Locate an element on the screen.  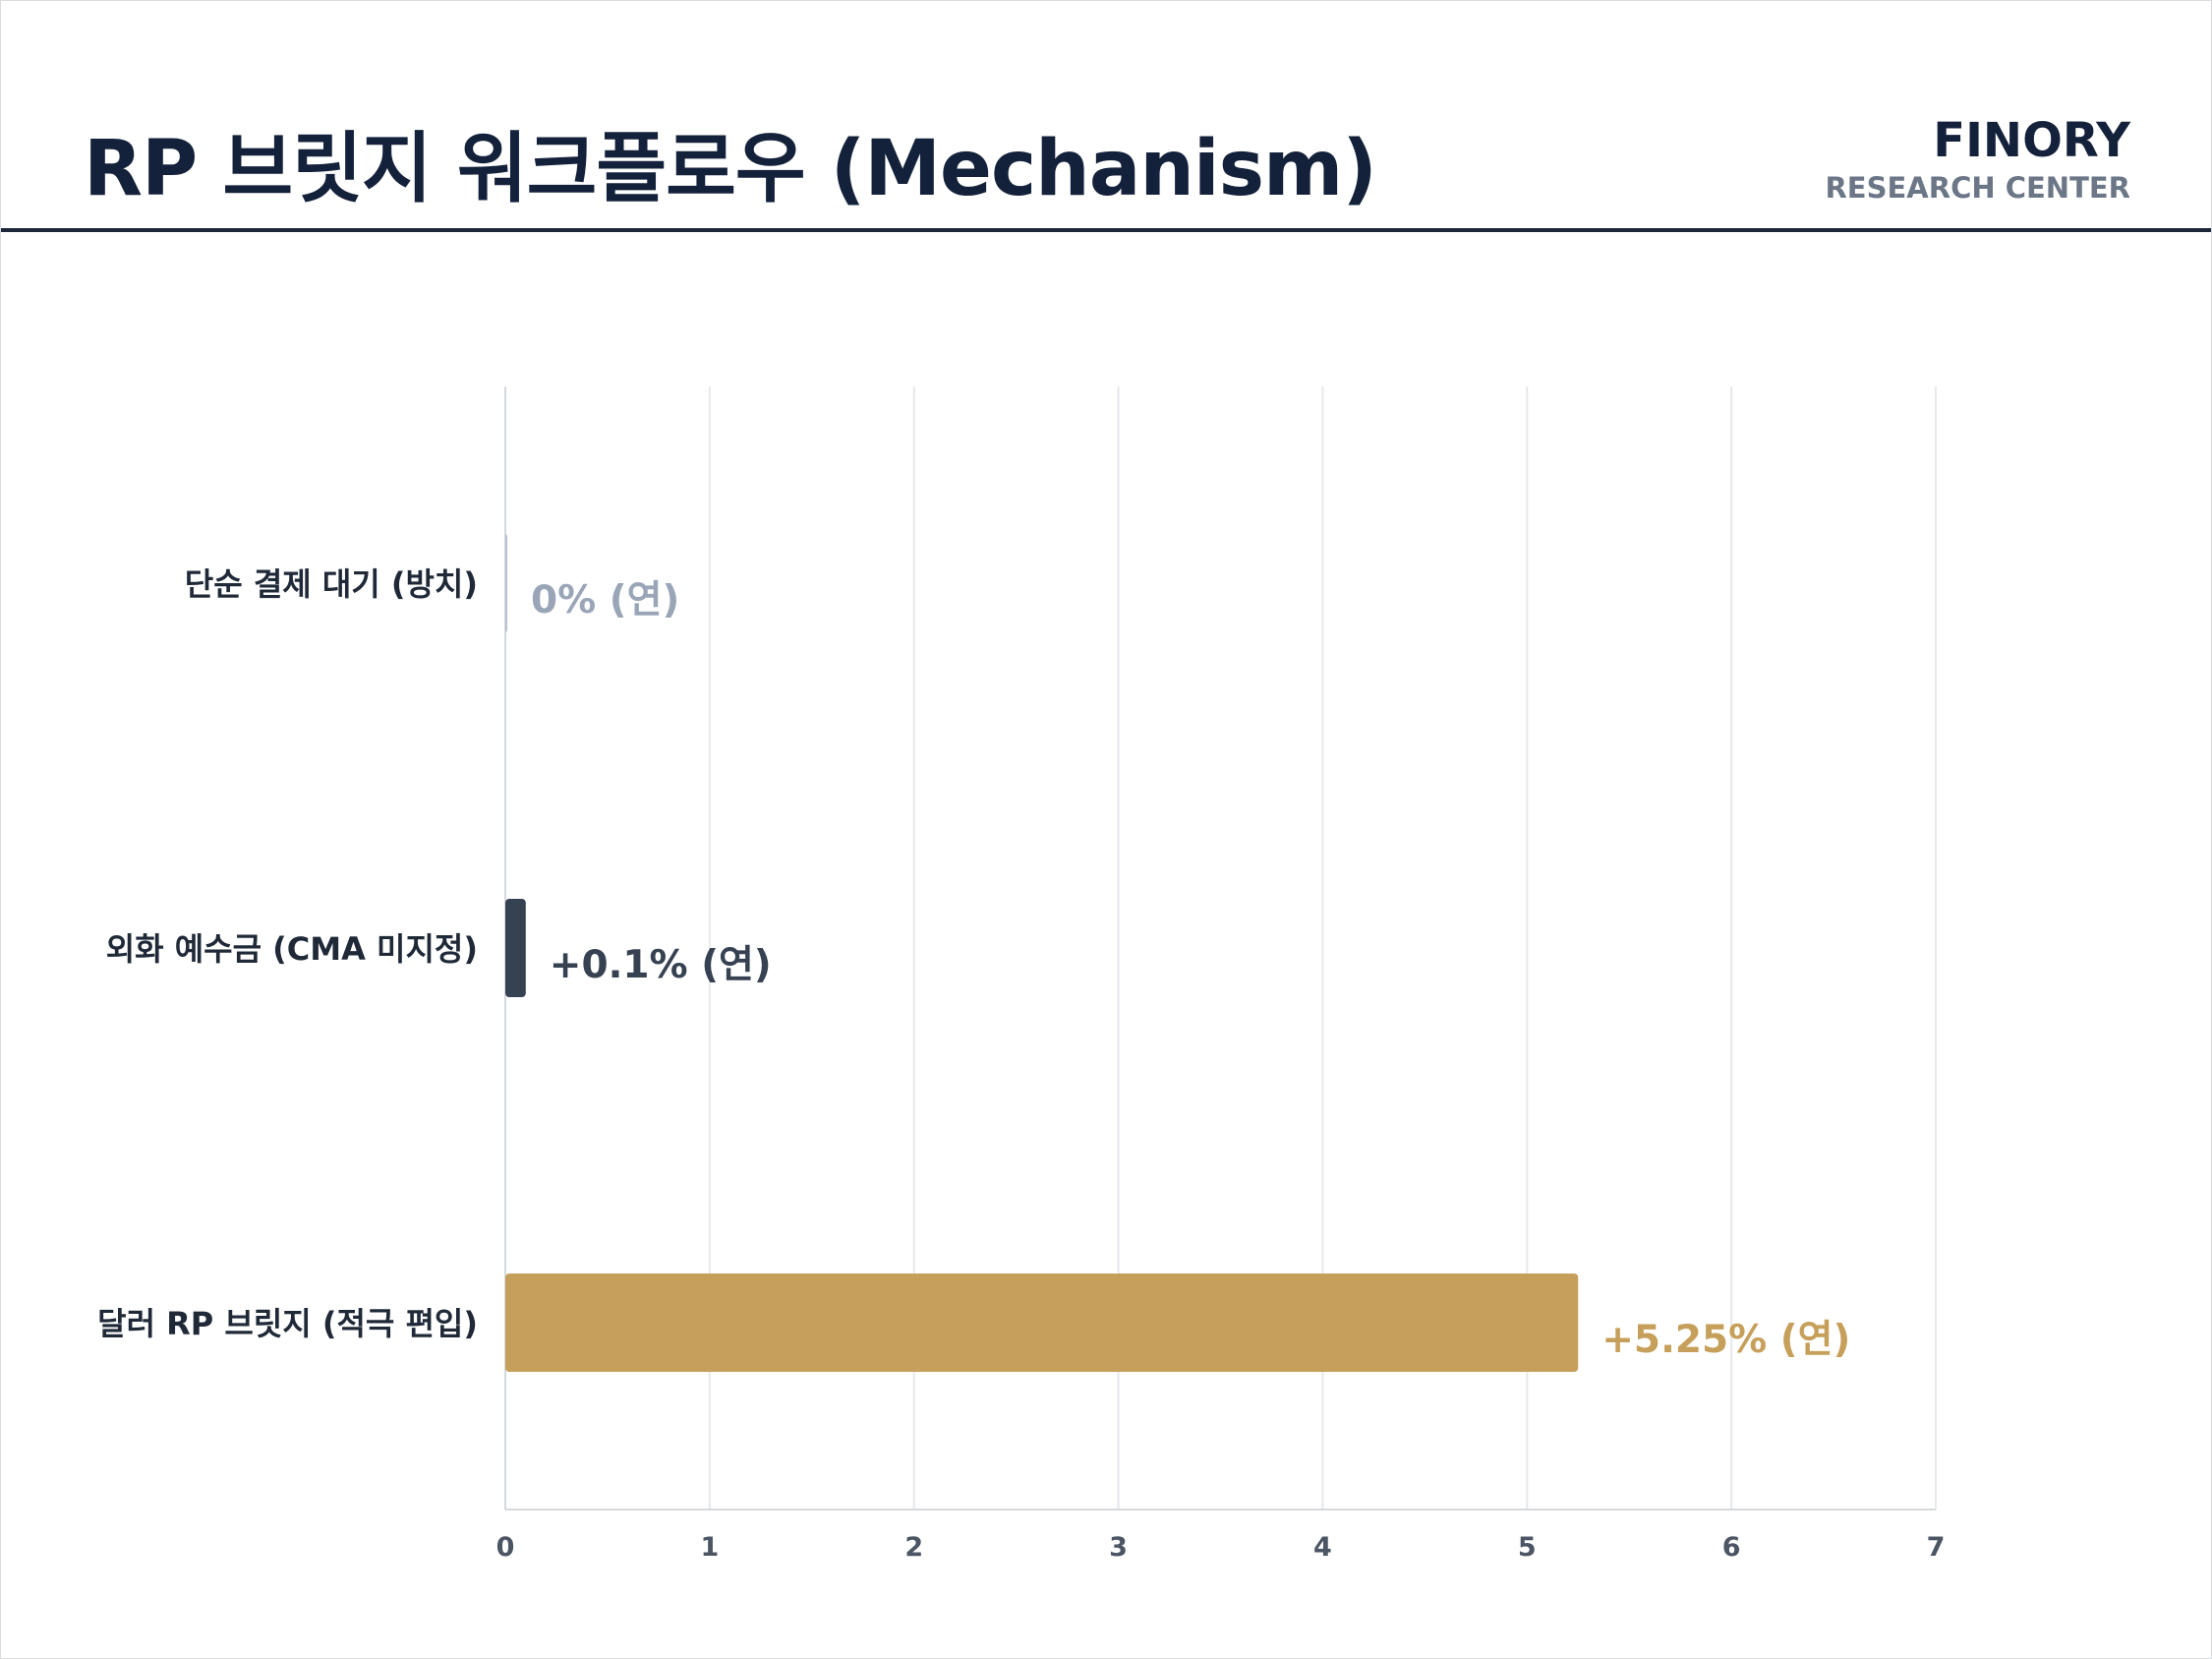
category-label-0: 단순 결제 대기 (방치) is located at coordinates (332, 584).